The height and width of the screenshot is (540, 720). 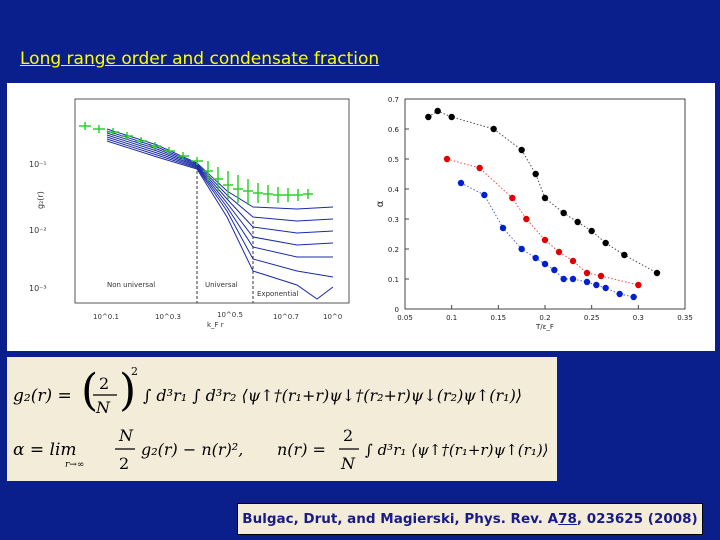 What do you see at coordinates (567, 519) in the screenshot?
I see `citation-volume: 78` at bounding box center [567, 519].